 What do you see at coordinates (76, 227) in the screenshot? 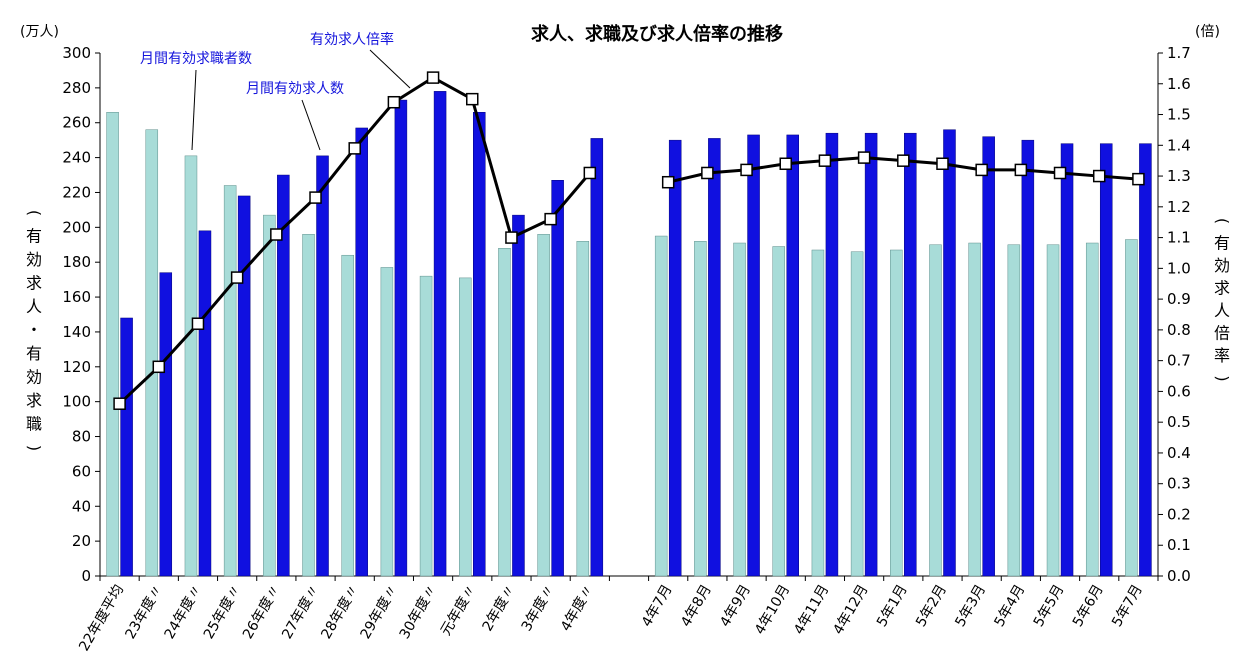
I see `left-tick-label: 200` at bounding box center [76, 227].